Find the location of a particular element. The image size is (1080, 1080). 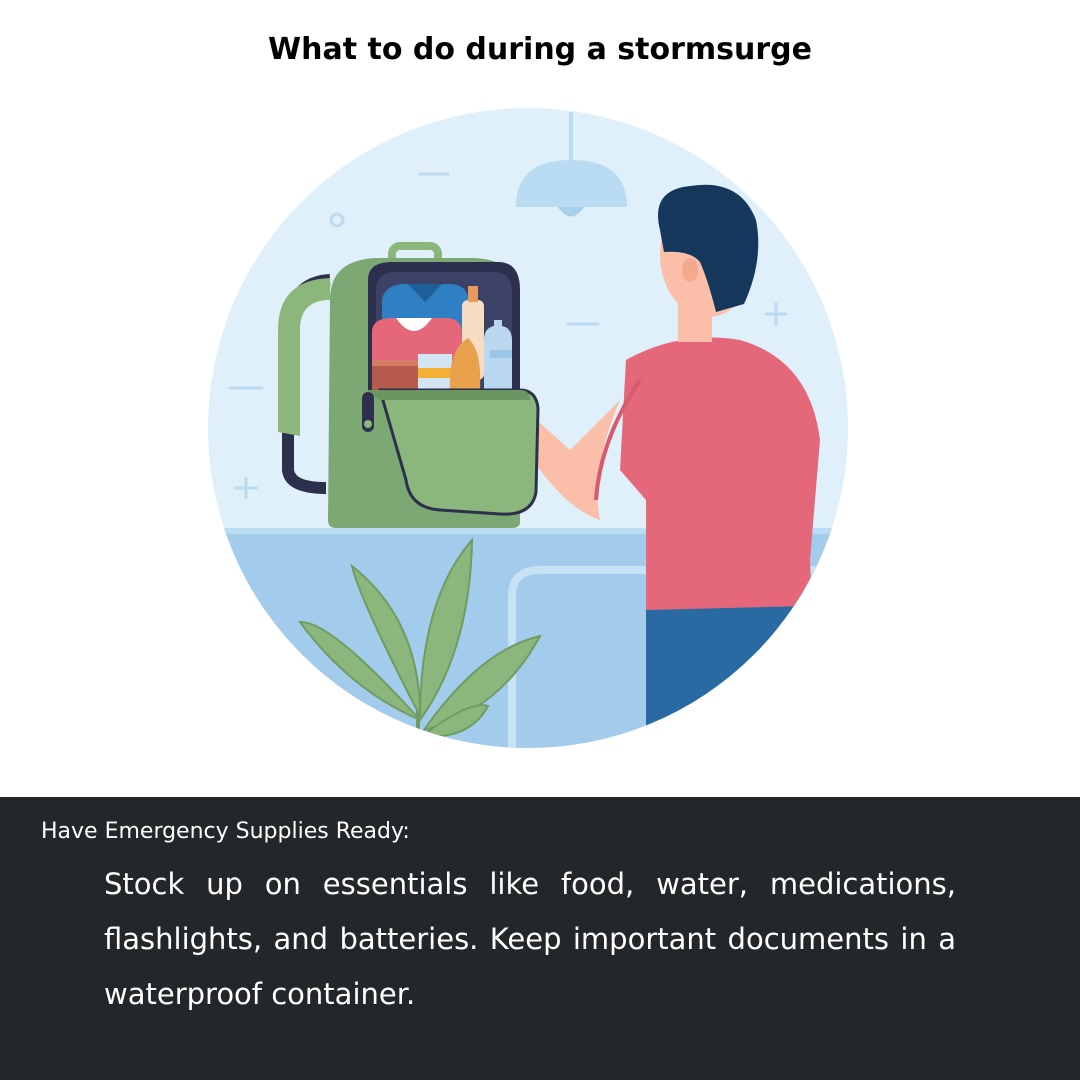

backpack-icon is located at coordinates (409, 385).